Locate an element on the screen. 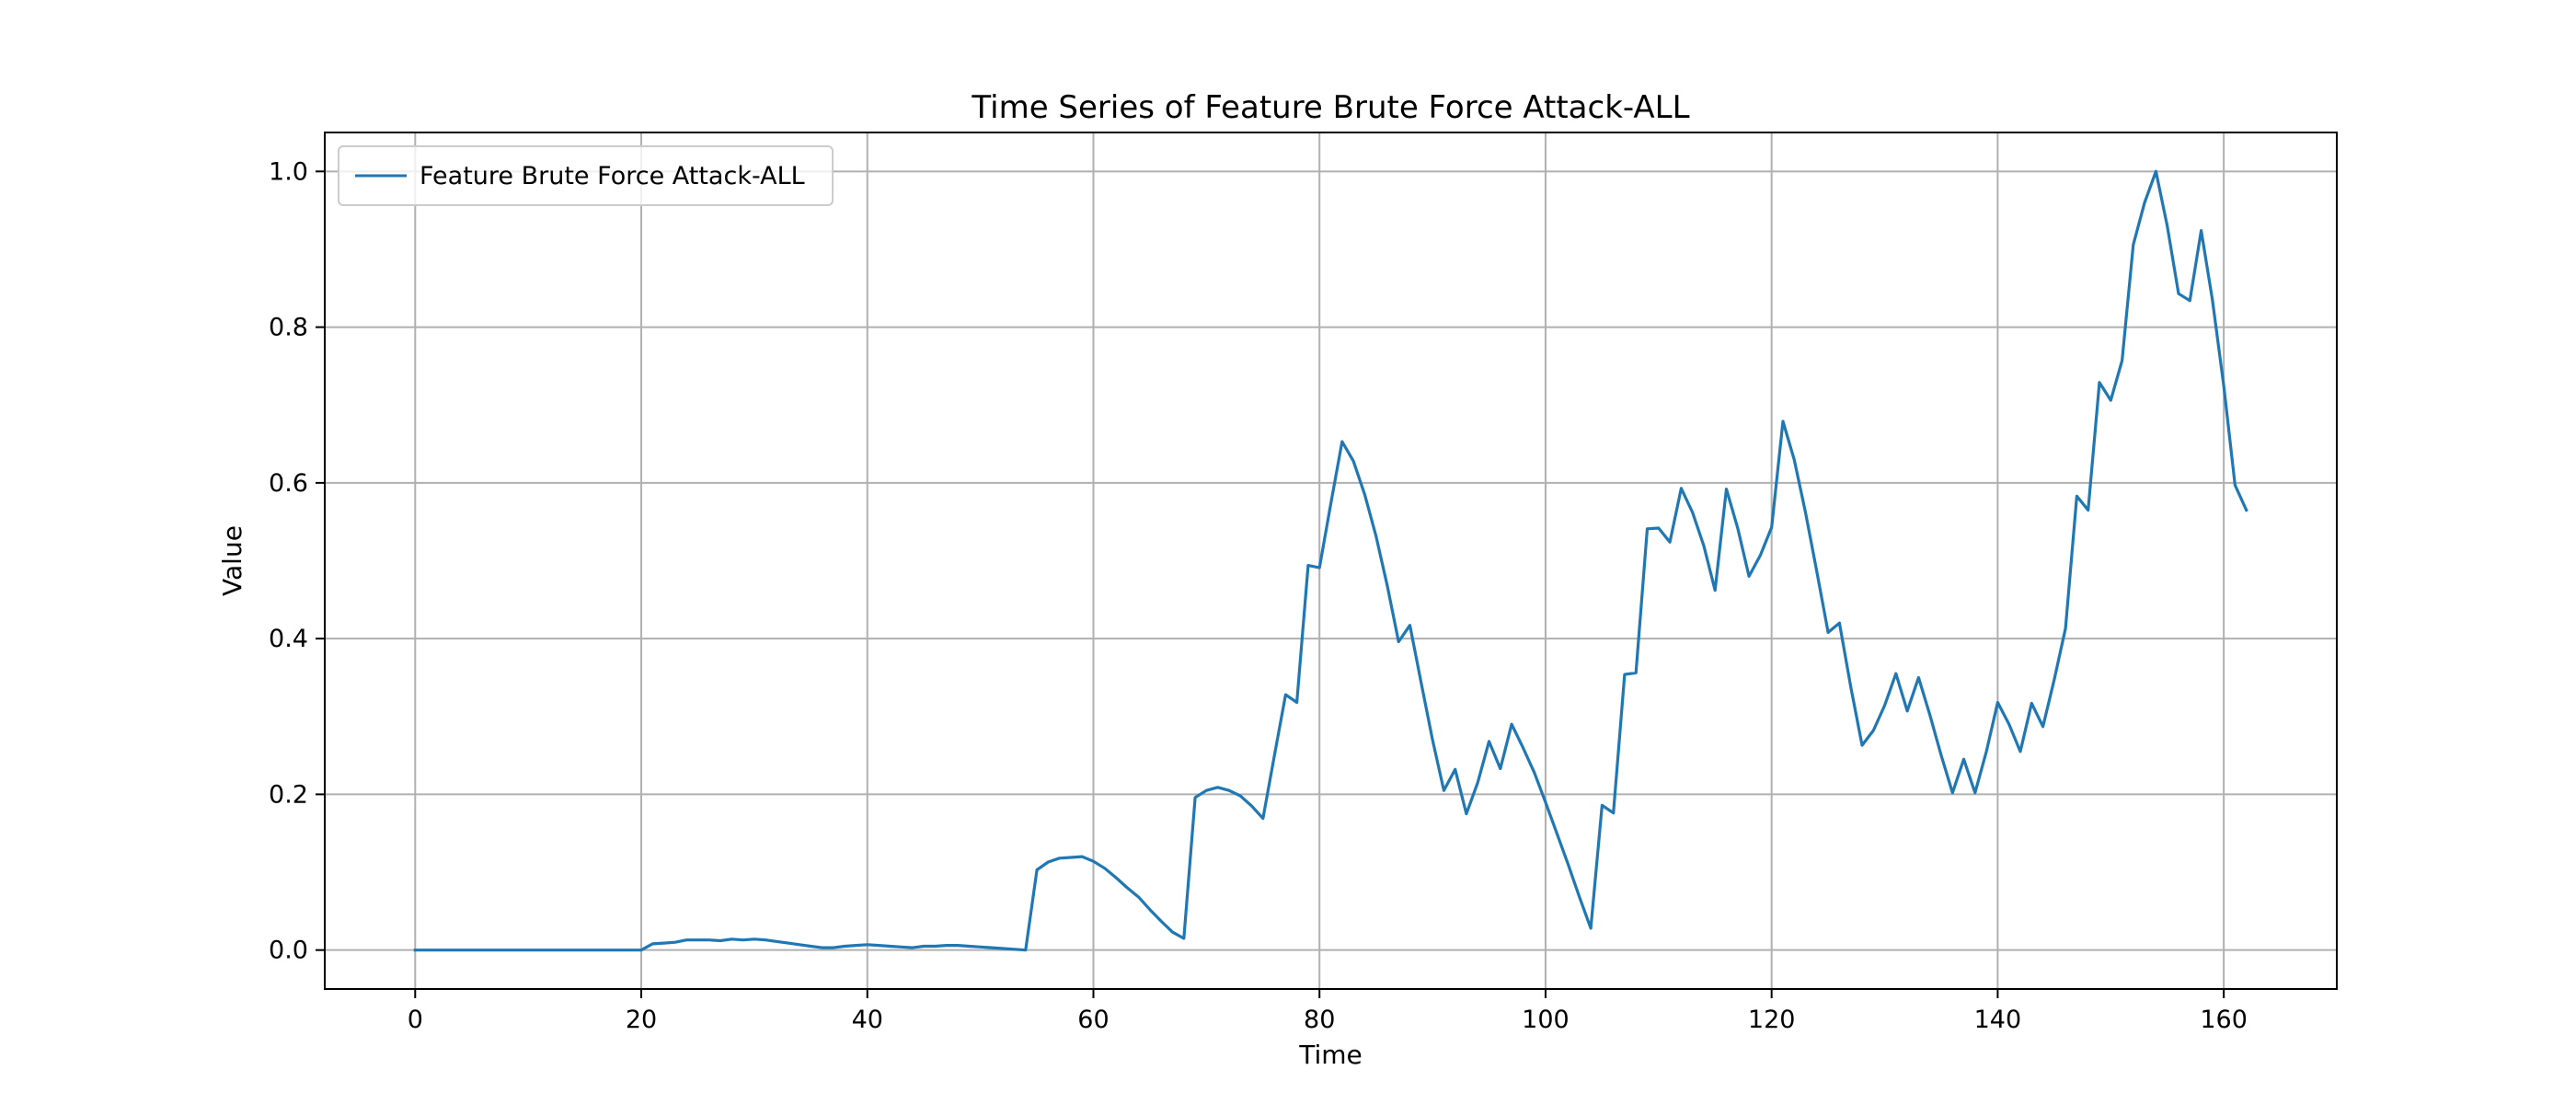  legend: Feature Brute Force Attack-ALL is located at coordinates (586, 175).